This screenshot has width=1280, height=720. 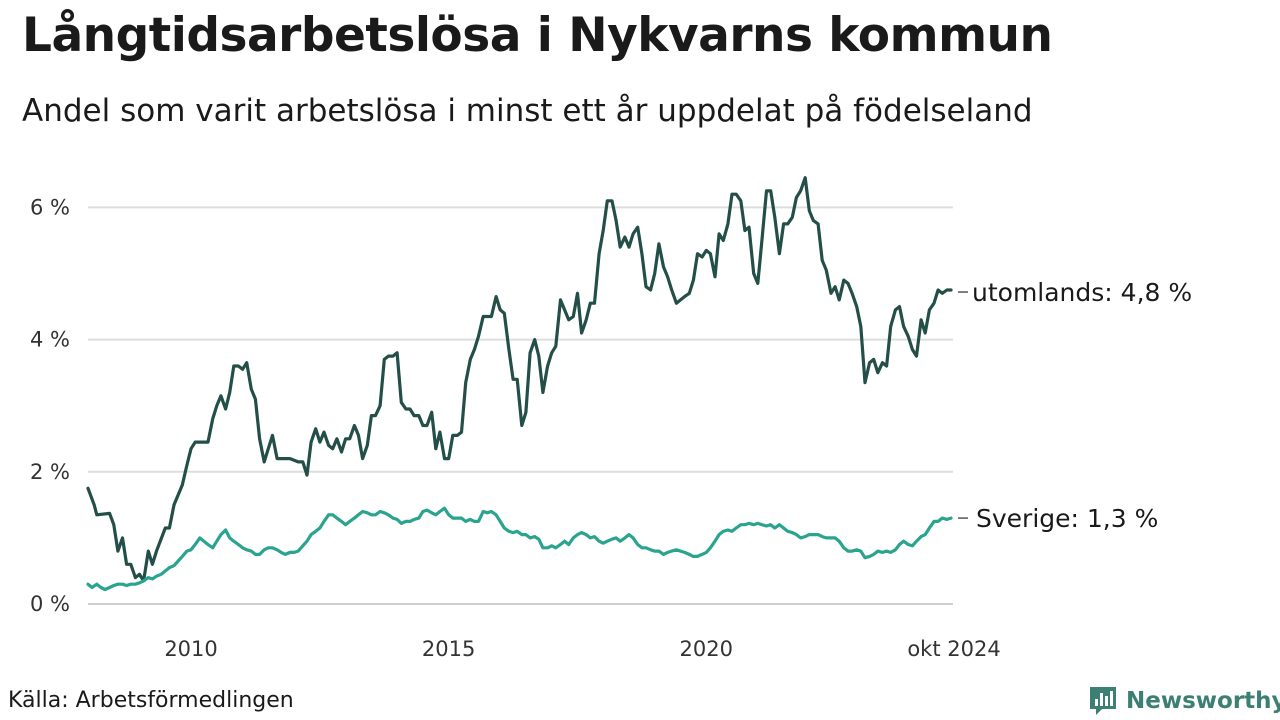 I want to click on y-tick-label: 2 %, so click(x=50, y=472).